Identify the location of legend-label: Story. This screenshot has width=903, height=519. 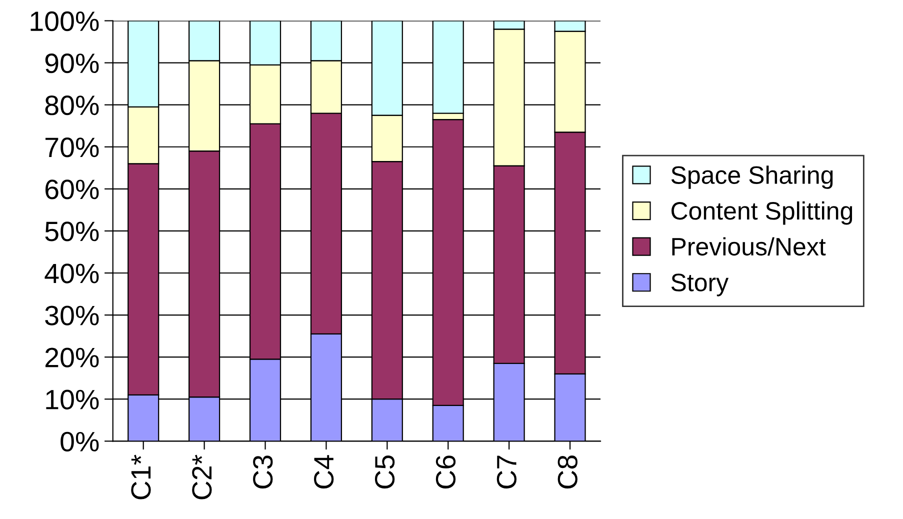
(700, 285).